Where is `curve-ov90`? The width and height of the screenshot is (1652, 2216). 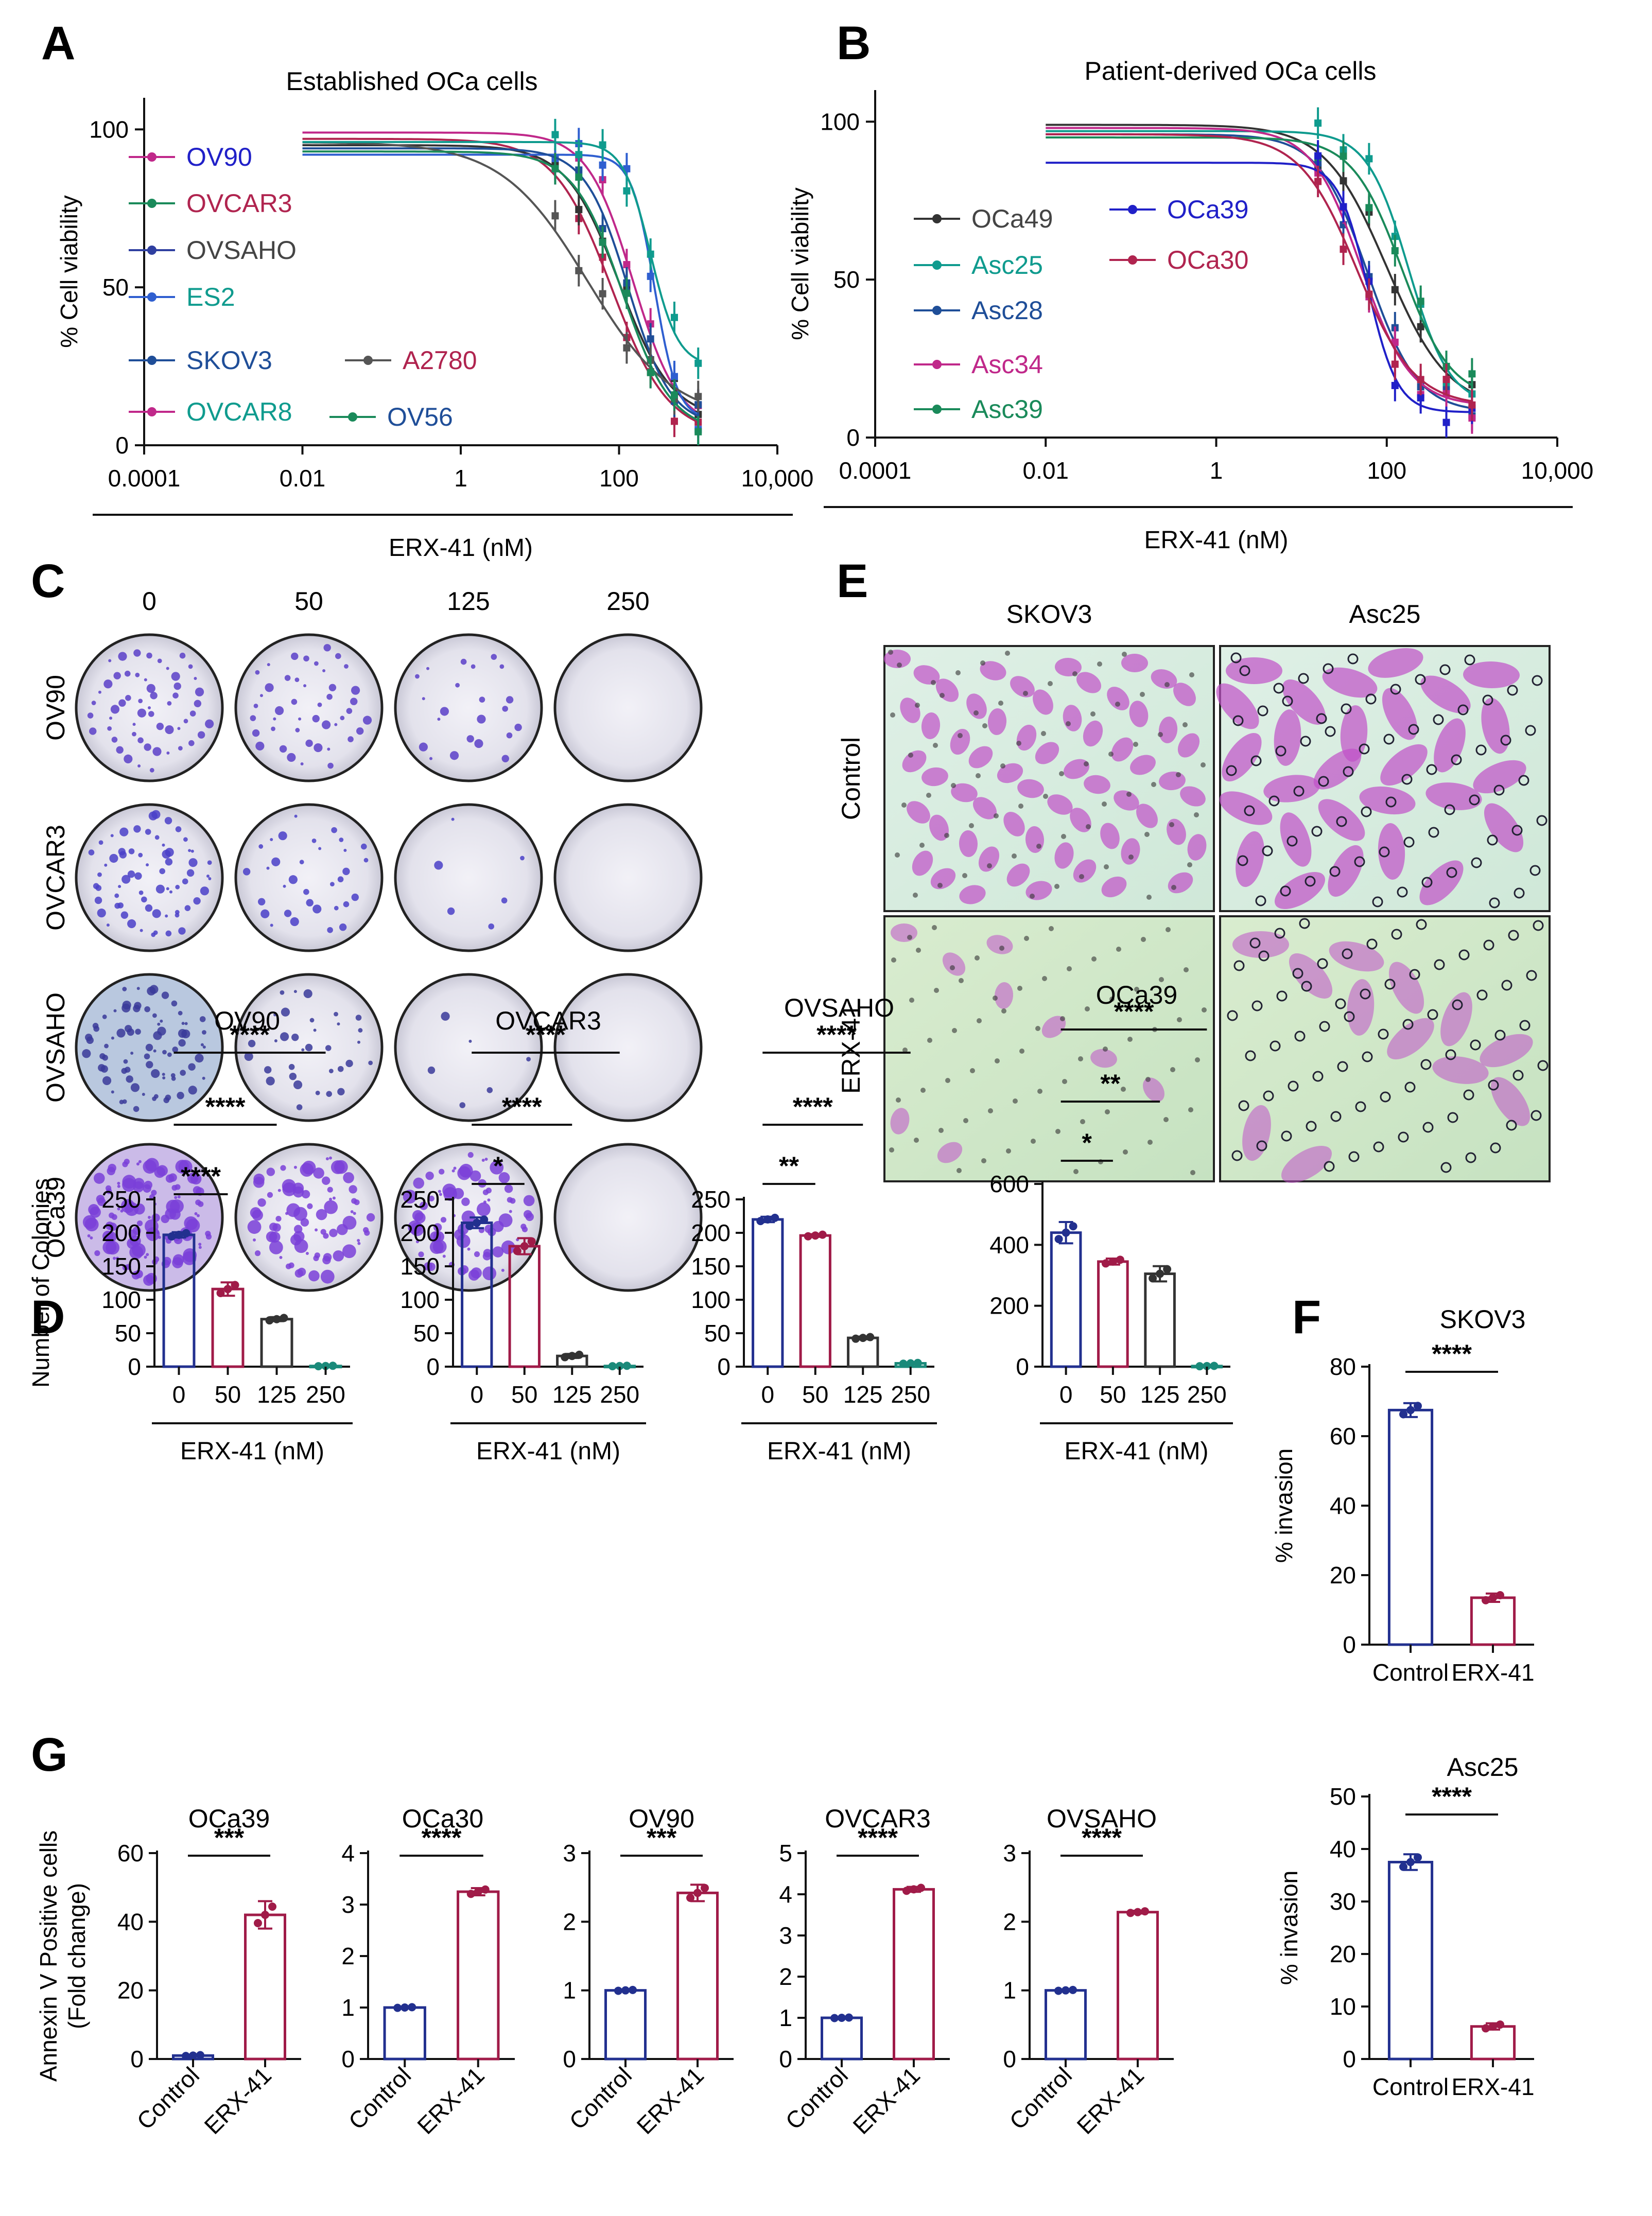
curve-ov90 is located at coordinates (500, 273).